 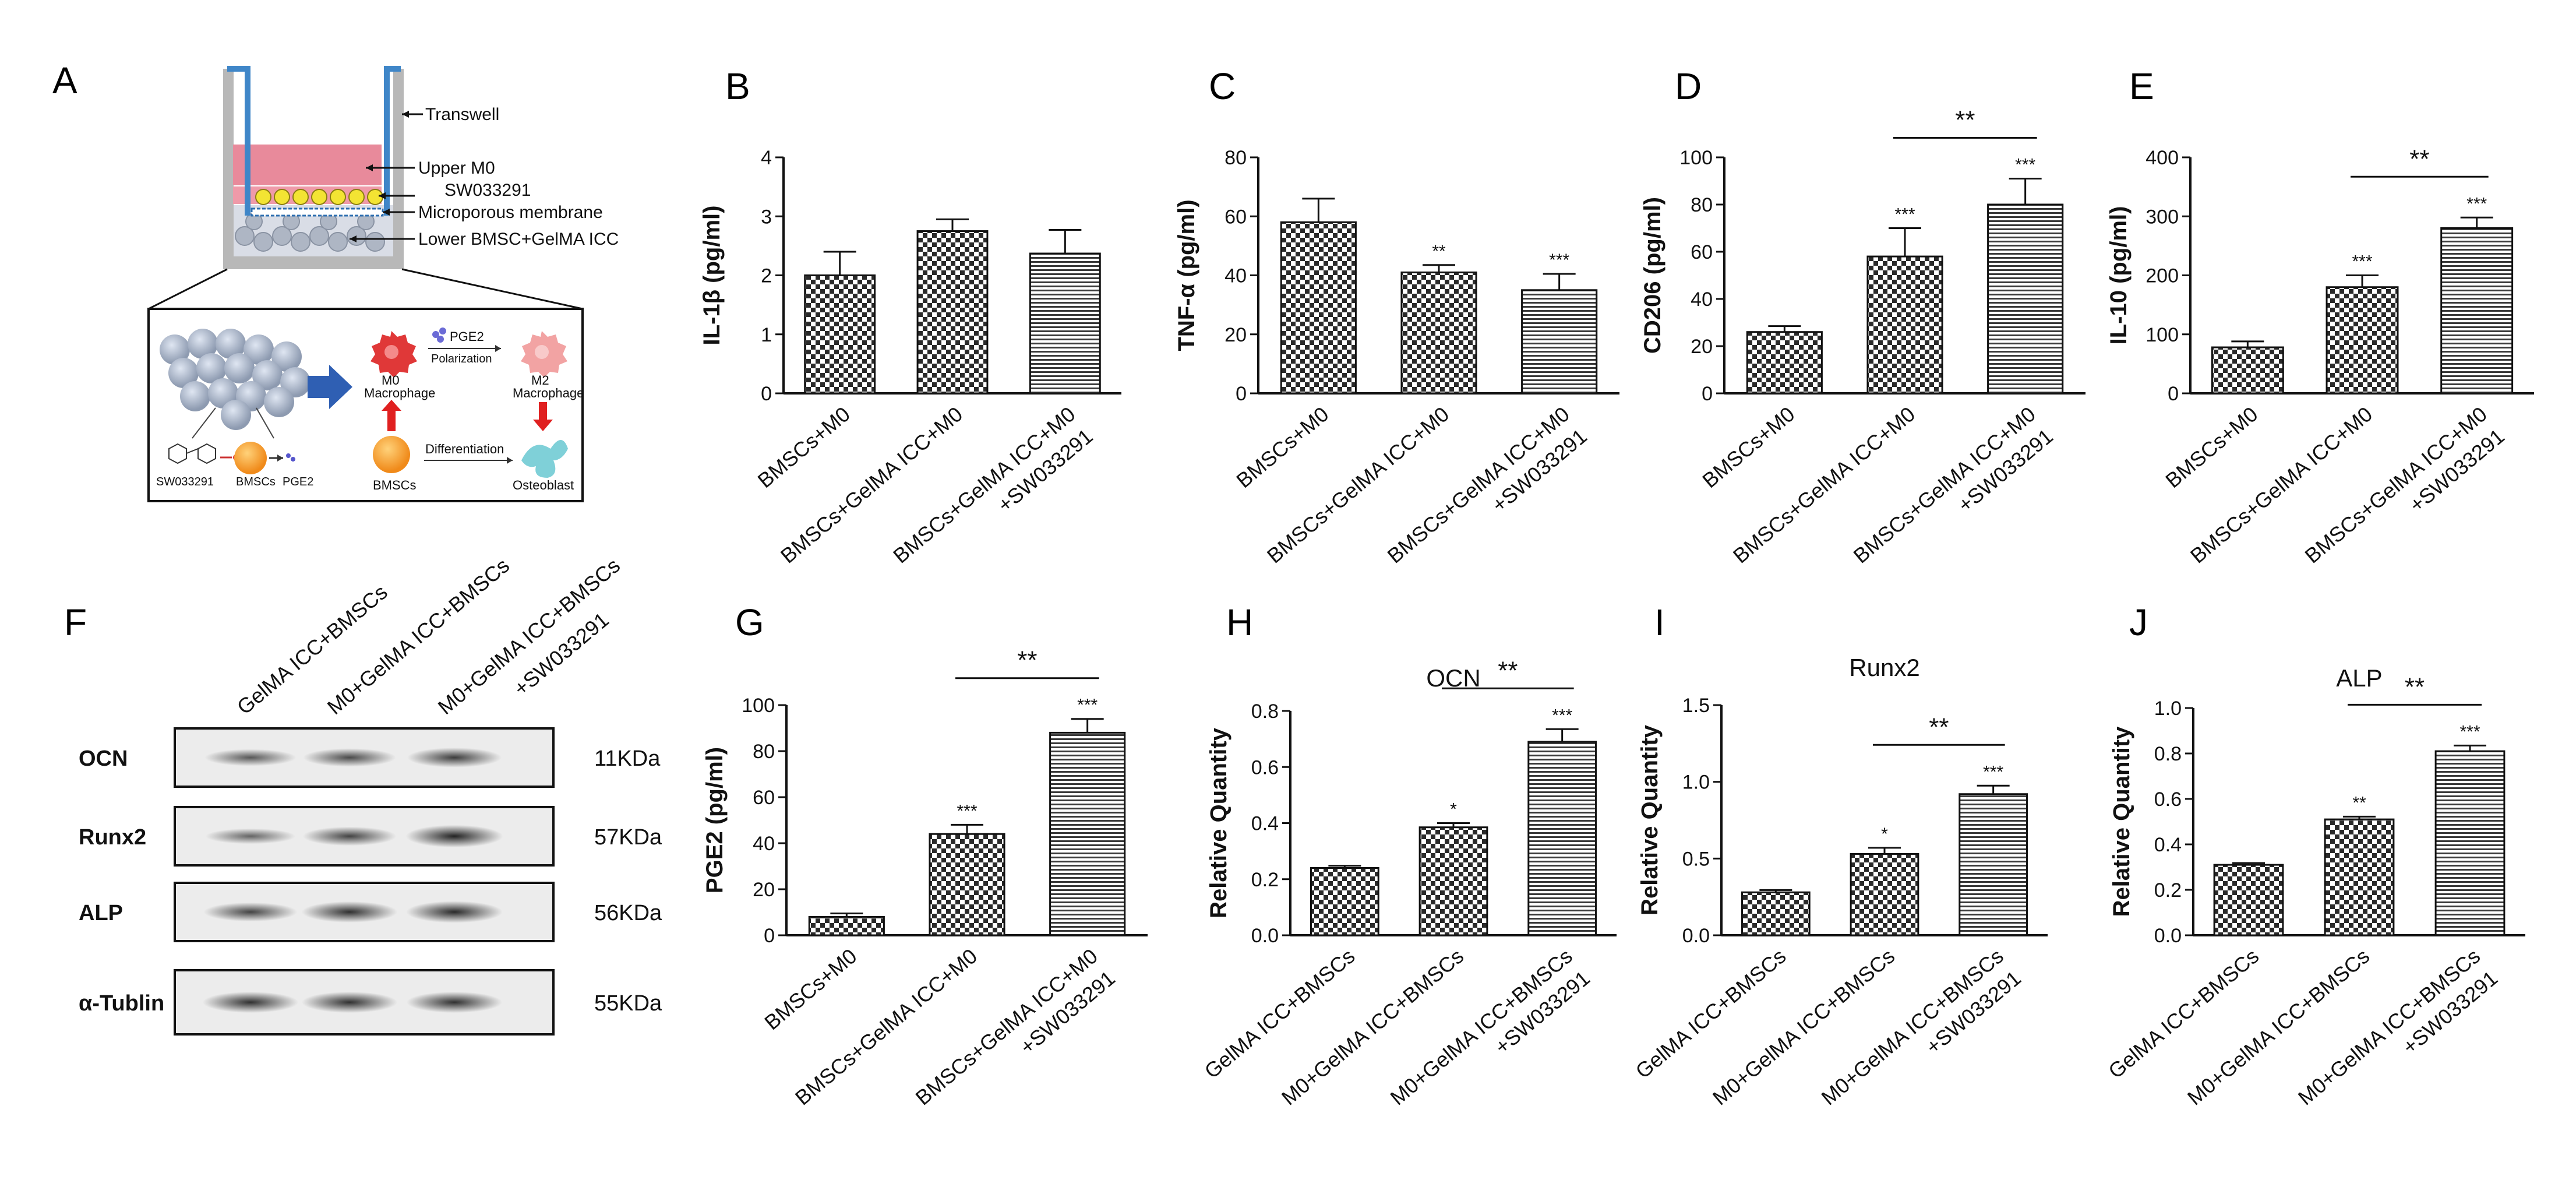 What do you see at coordinates (2359, 678) in the screenshot?
I see `chart-title: ALP` at bounding box center [2359, 678].